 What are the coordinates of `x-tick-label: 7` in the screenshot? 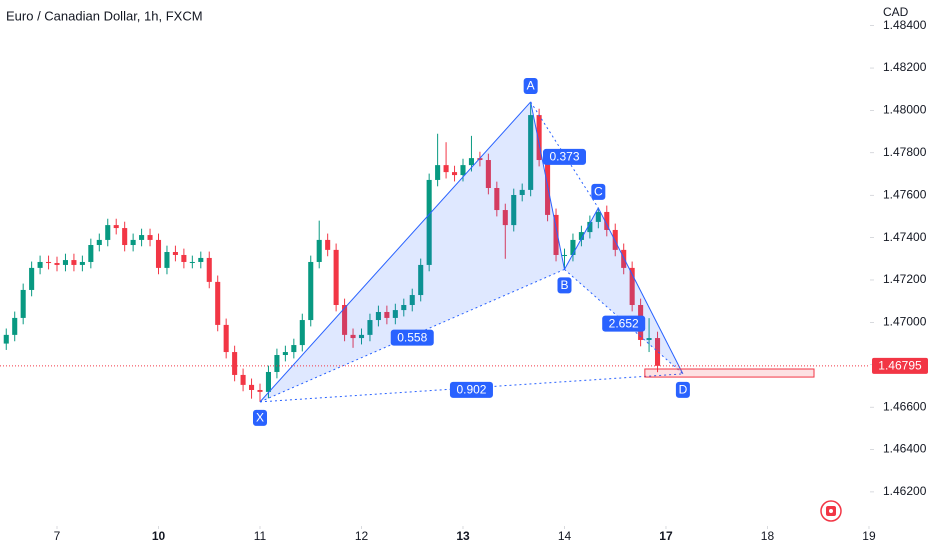 It's located at (57, 536).